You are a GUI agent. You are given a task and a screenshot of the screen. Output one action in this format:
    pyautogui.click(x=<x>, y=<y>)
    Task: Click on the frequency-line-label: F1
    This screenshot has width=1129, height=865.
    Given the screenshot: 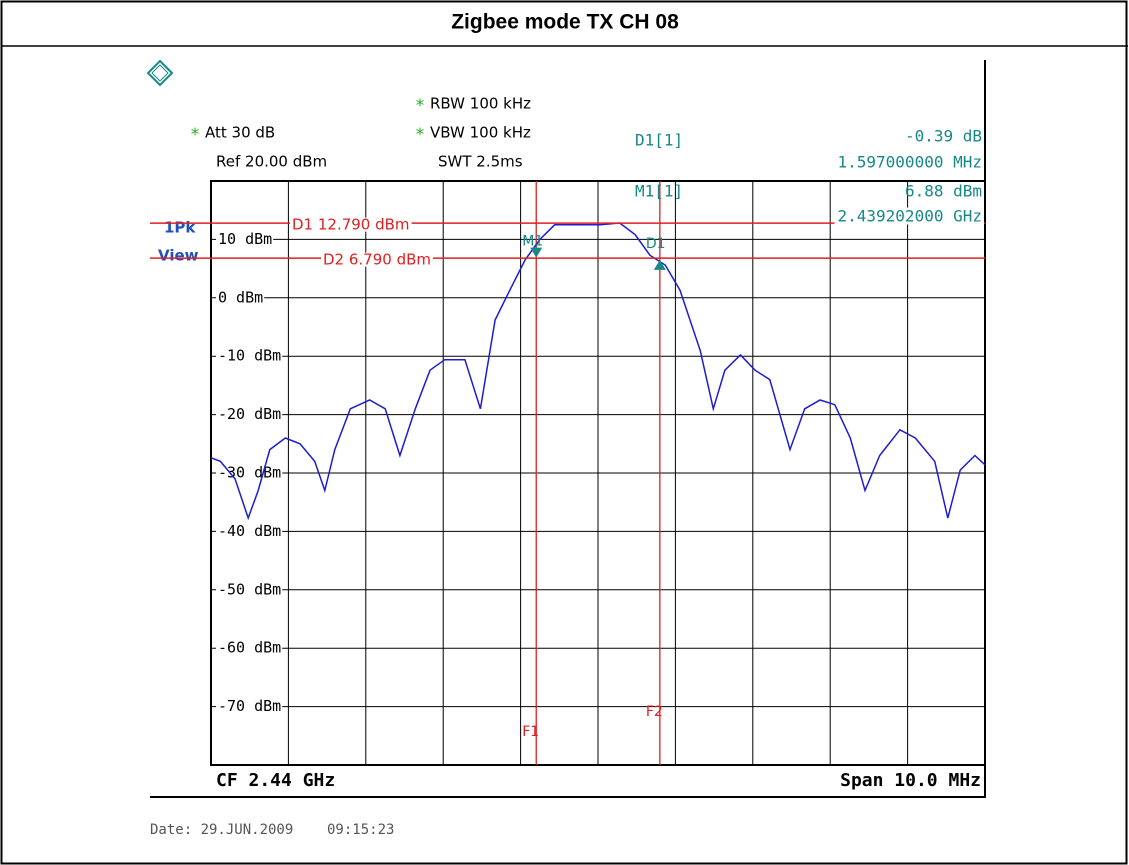 What is the action you would take?
    pyautogui.click(x=530, y=732)
    